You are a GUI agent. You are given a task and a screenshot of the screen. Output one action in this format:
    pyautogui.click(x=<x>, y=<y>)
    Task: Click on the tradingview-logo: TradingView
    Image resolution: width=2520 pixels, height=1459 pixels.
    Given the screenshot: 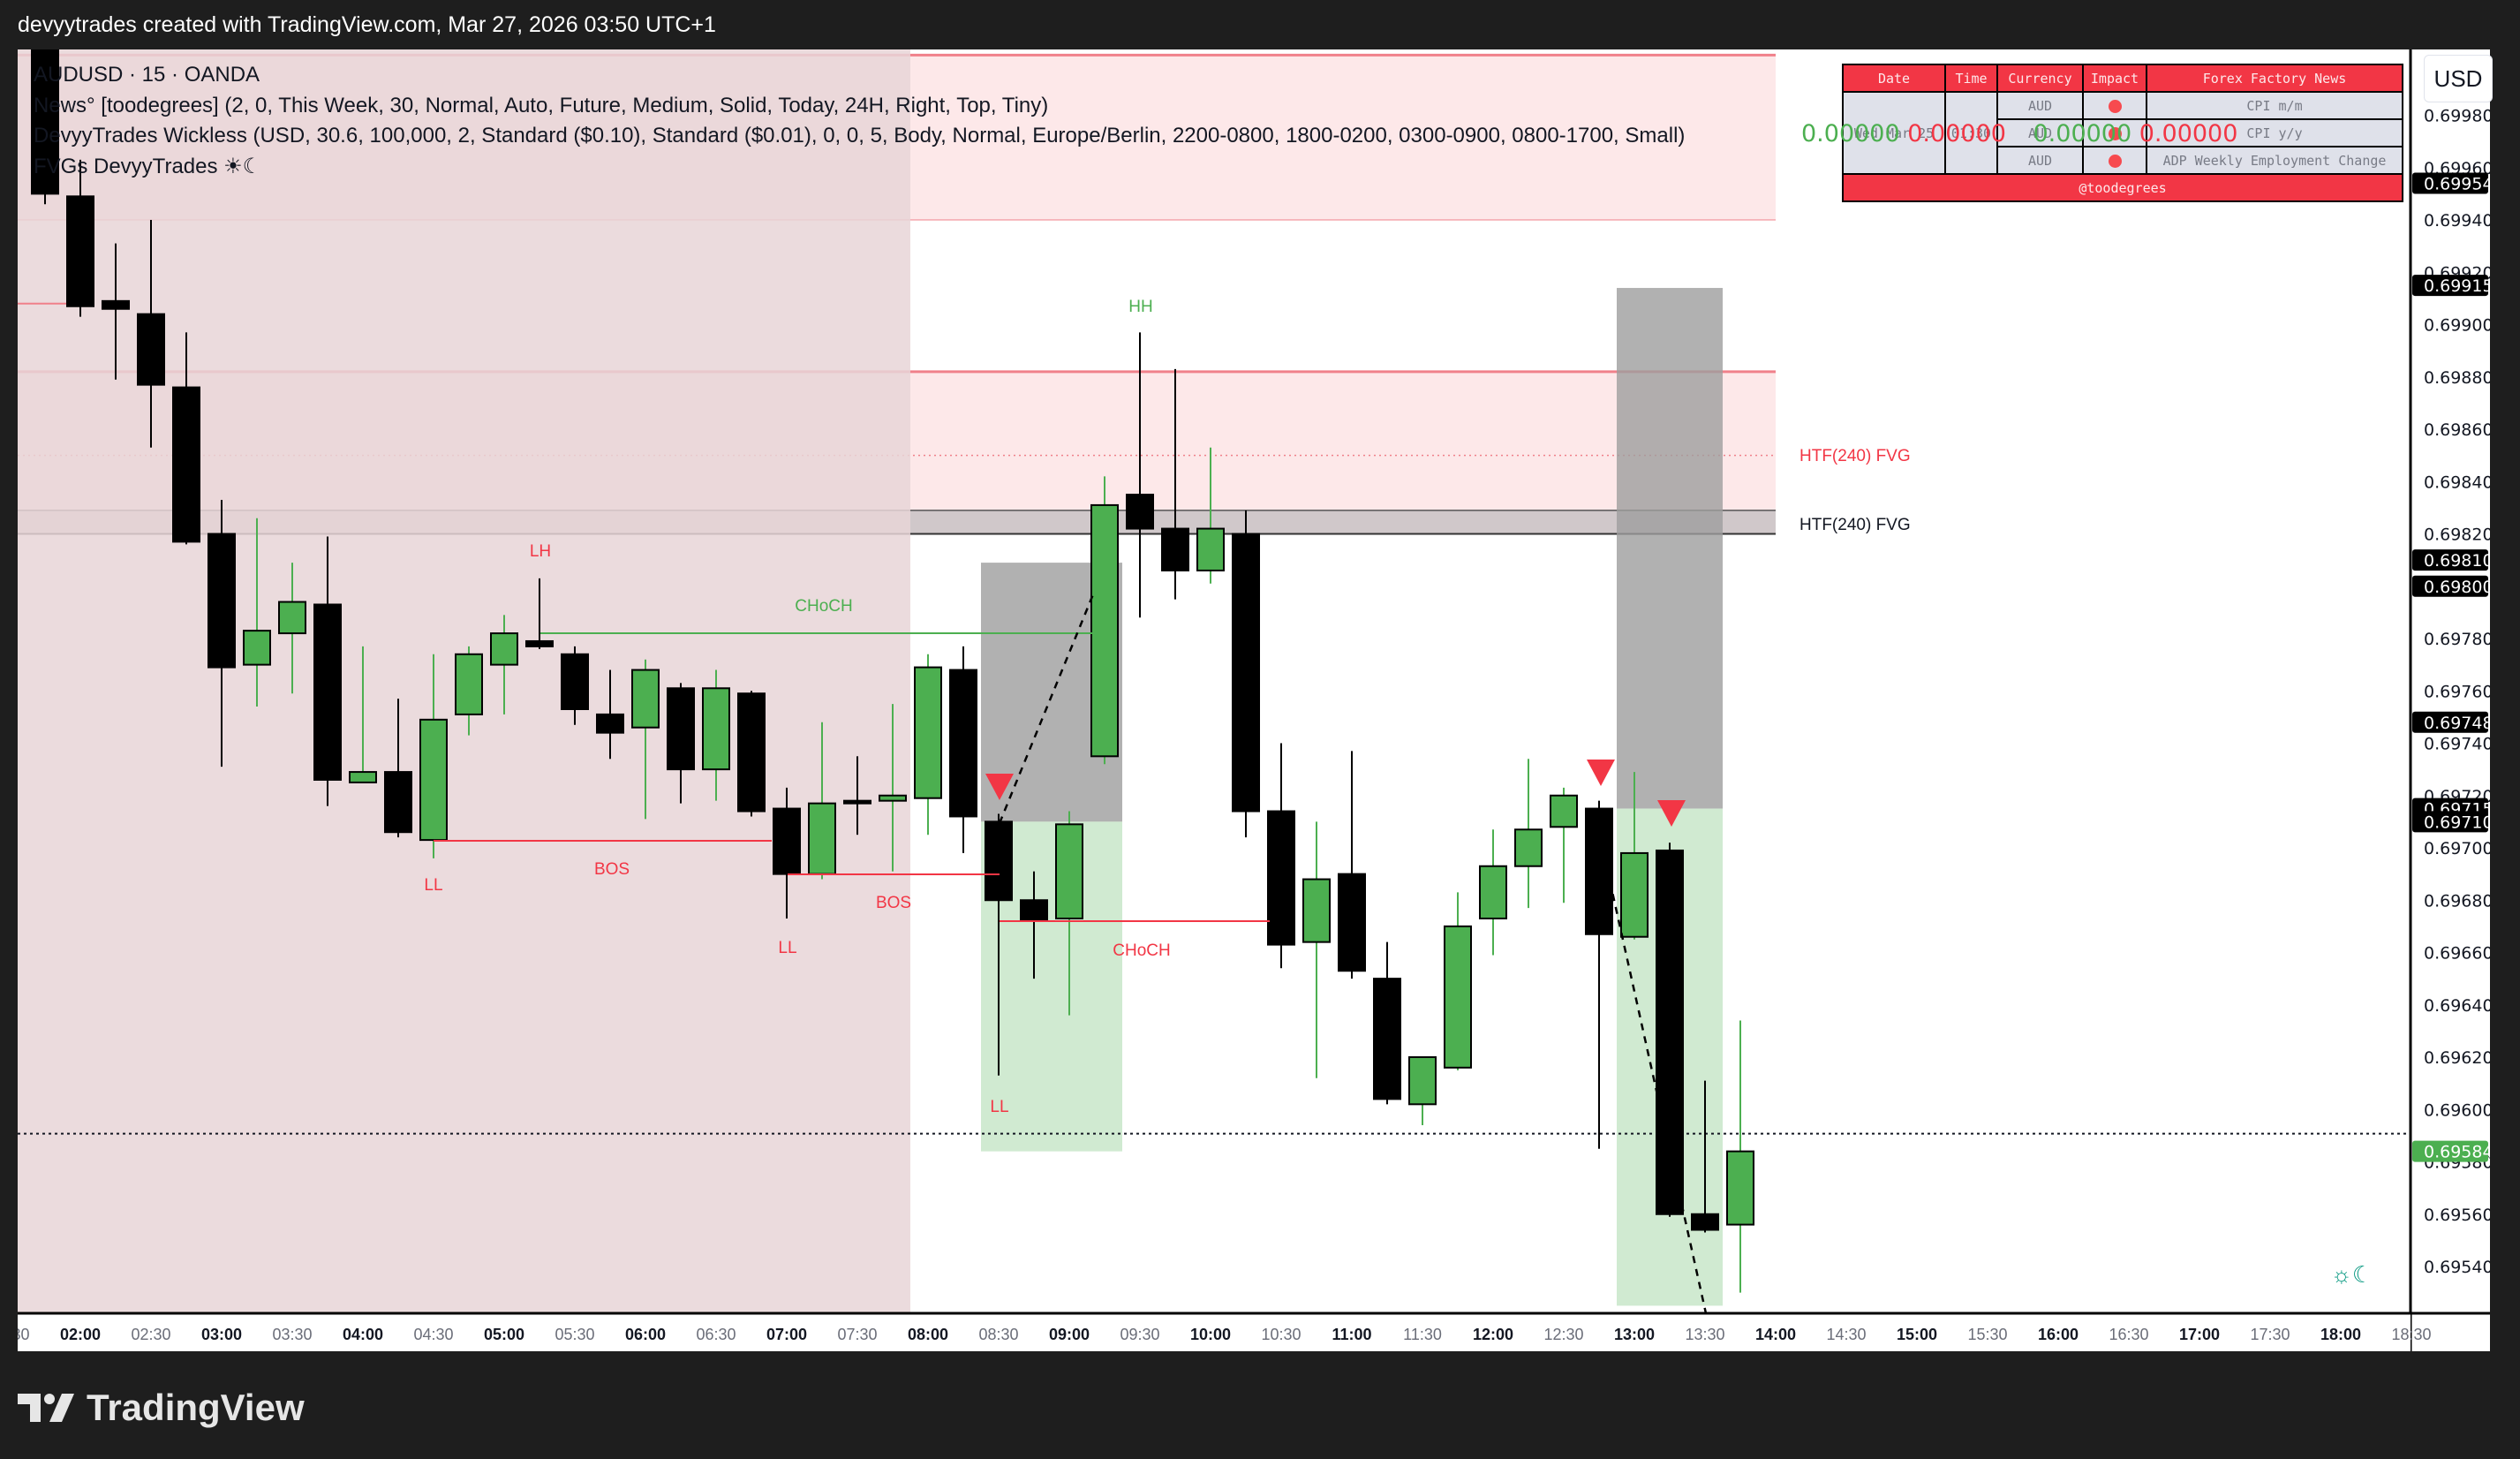 What is the action you would take?
    pyautogui.click(x=161, y=1408)
    